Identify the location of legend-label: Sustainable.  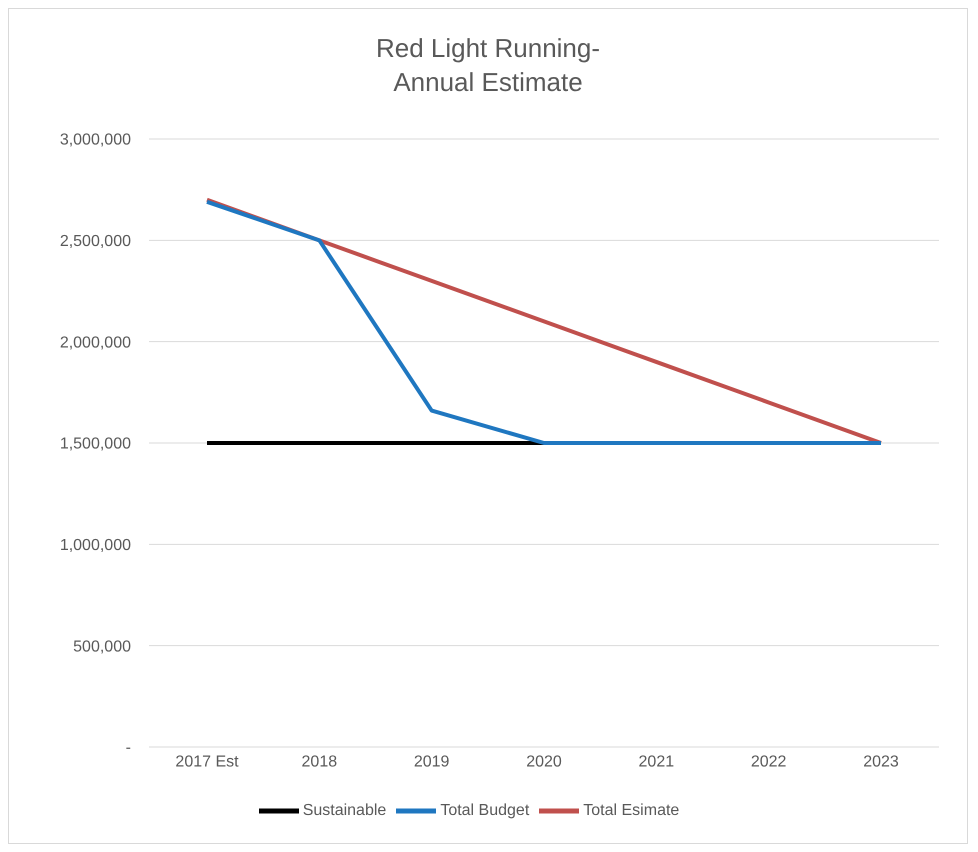
(344, 811).